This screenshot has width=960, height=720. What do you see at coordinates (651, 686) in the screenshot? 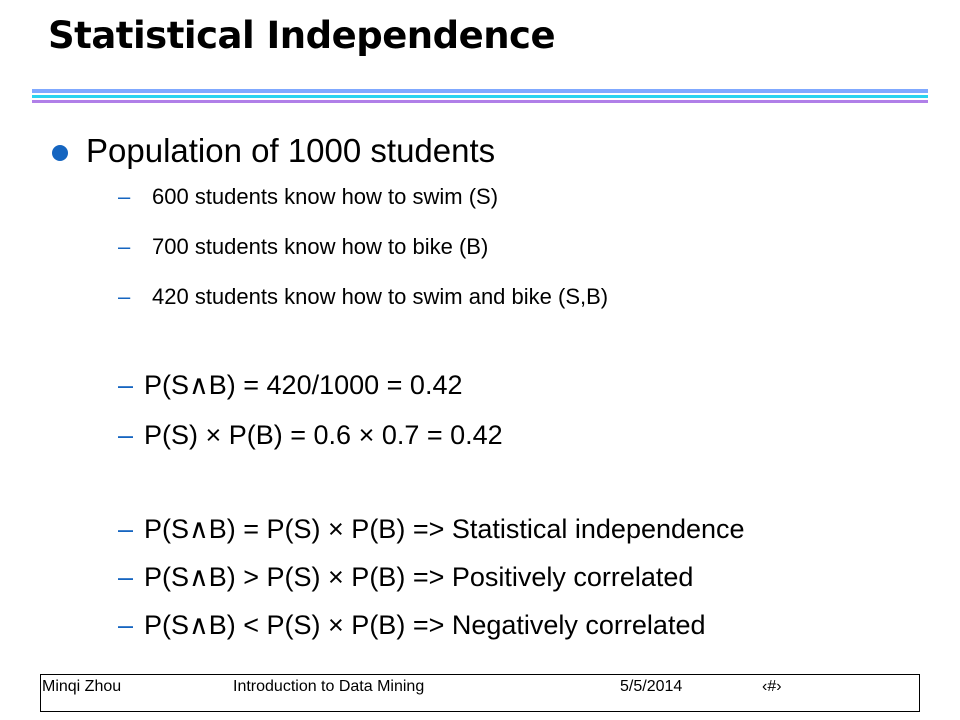
I see `footer-date: 5/5/2014` at bounding box center [651, 686].